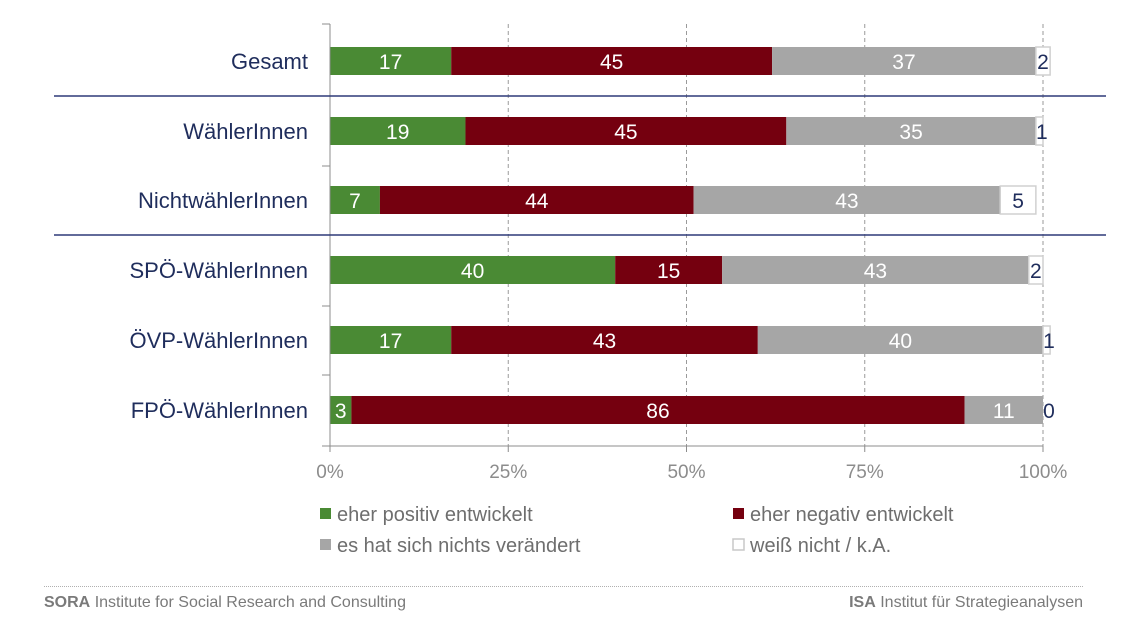 This screenshot has height=617, width=1129. What do you see at coordinates (508, 472) in the screenshot?
I see `x-tick-label: 25%` at bounding box center [508, 472].